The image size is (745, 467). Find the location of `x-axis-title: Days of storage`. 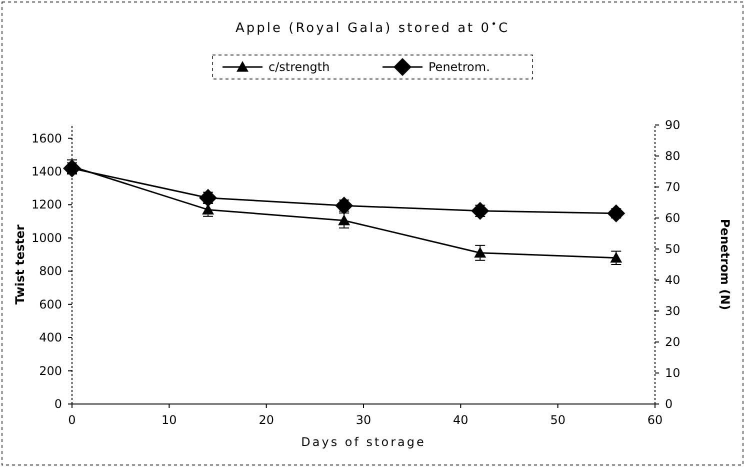

x-axis-title: Days of storage is located at coordinates (363, 442).